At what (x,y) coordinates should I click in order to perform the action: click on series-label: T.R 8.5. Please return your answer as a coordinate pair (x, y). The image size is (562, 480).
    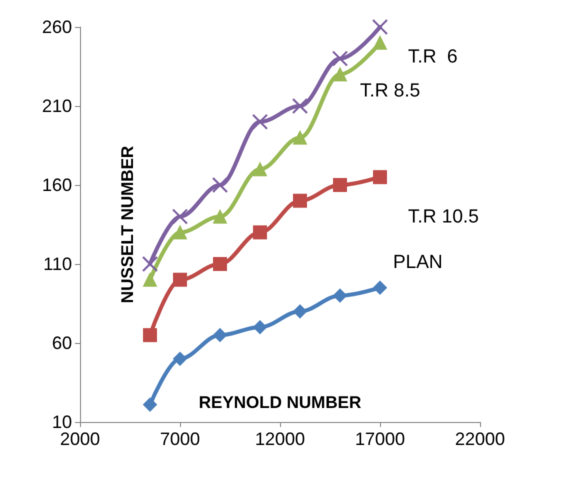
    Looking at the image, I should click on (390, 91).